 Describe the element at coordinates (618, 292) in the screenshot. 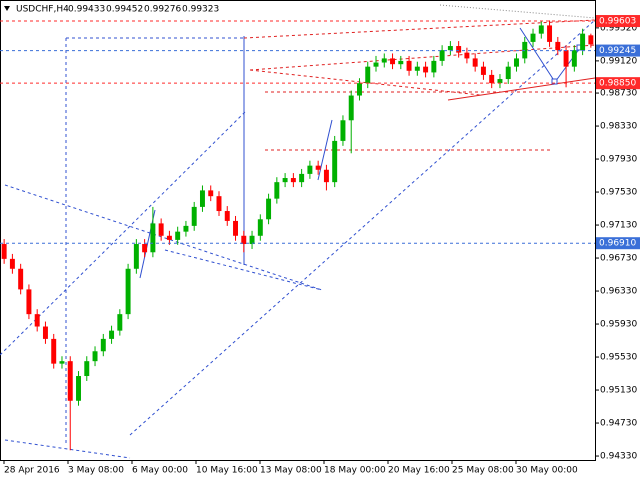

I see `y-tick-label: 0.96330` at that location.